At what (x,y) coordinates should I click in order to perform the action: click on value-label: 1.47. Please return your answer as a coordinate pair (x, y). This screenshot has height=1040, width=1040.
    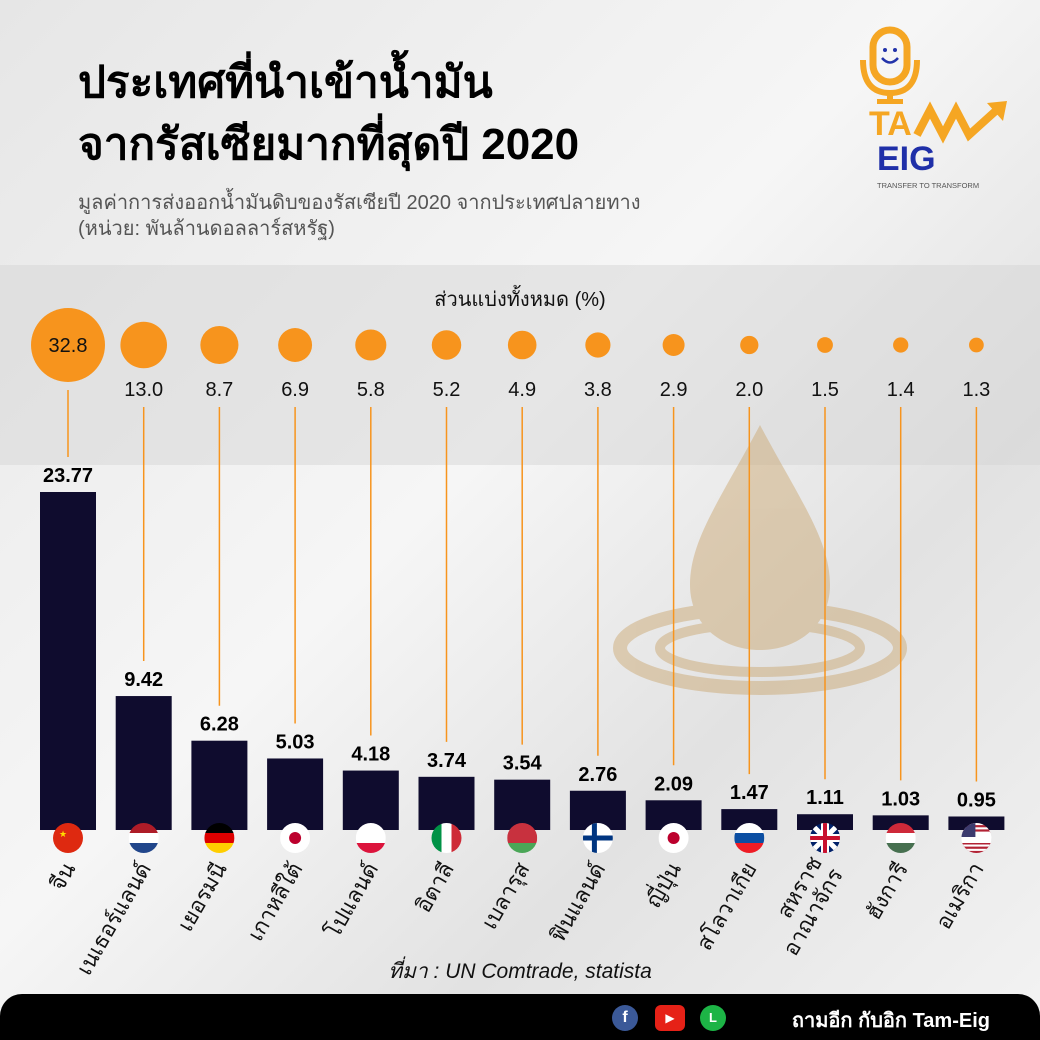
    Looking at the image, I should click on (749, 793).